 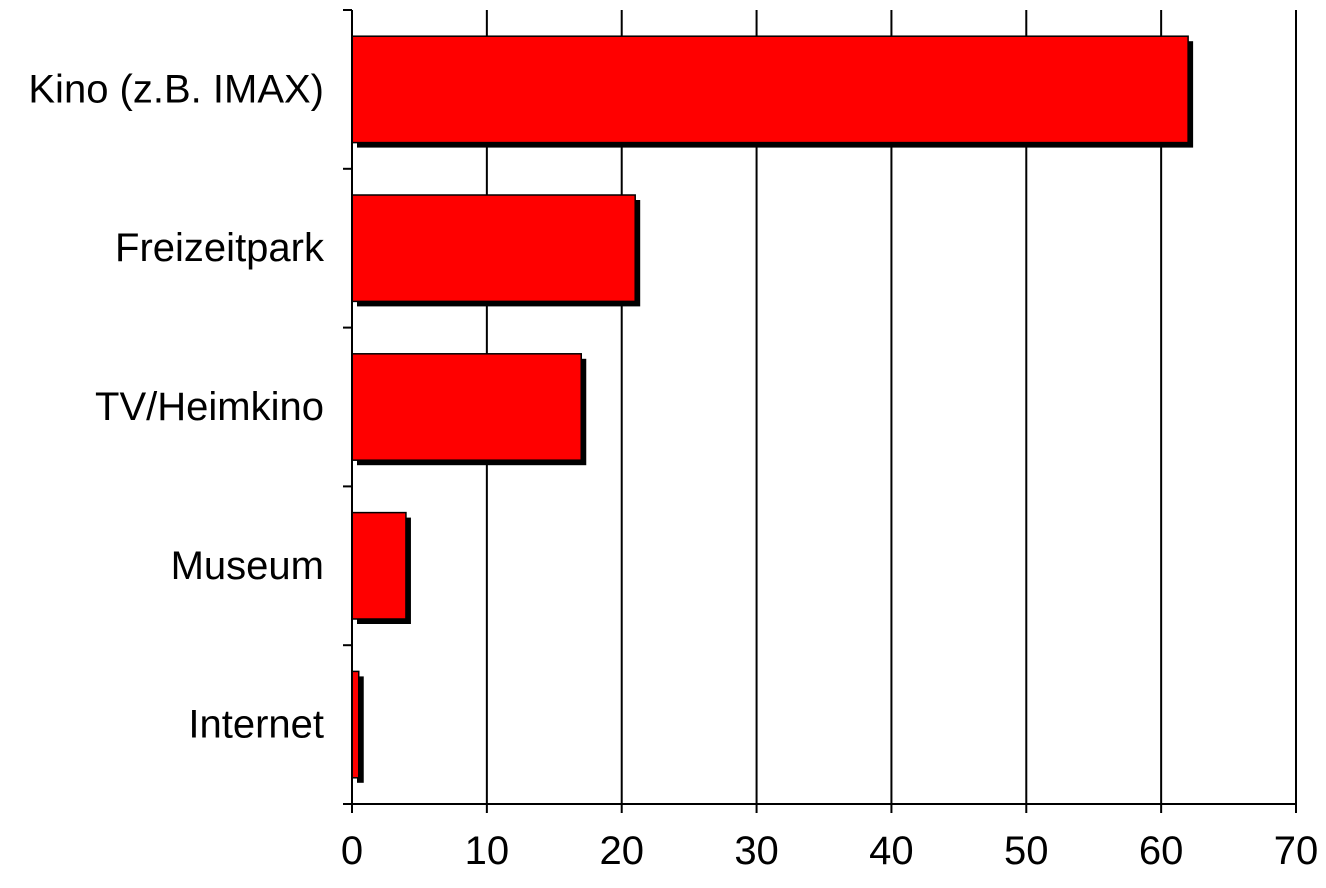 What do you see at coordinates (1161, 851) in the screenshot?
I see `x-tick-label-60: 60` at bounding box center [1161, 851].